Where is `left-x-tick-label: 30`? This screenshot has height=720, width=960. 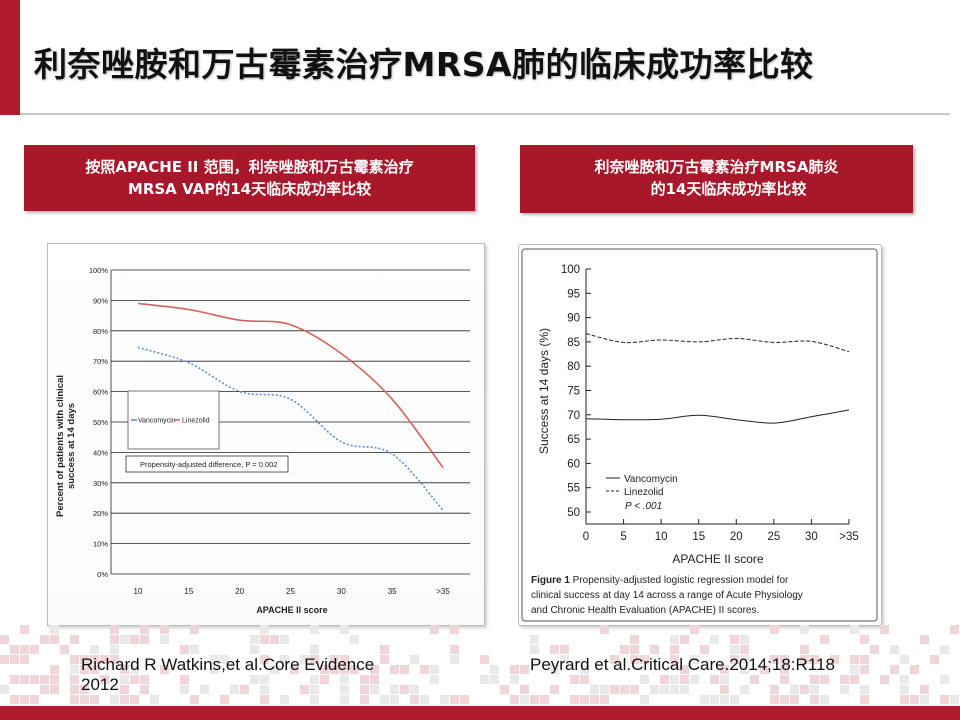
left-x-tick-label: 30 is located at coordinates (341, 591).